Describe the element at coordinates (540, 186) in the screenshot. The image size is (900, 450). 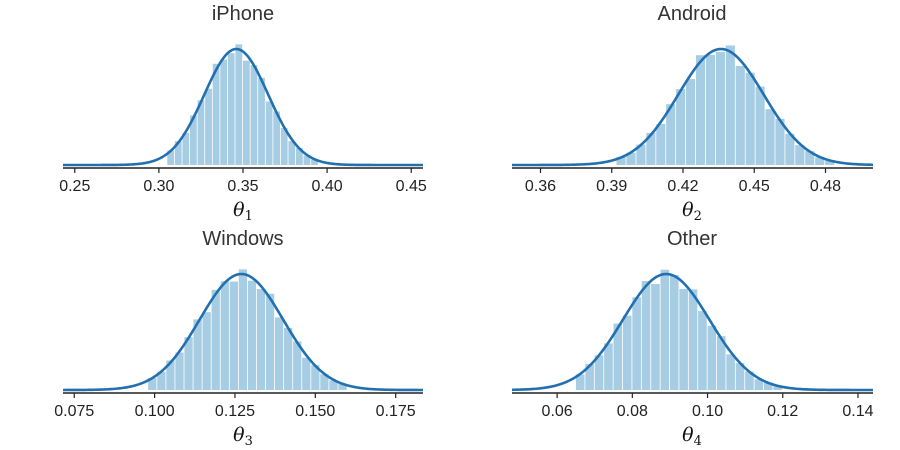
I see `x-tick-label: 0.36` at that location.